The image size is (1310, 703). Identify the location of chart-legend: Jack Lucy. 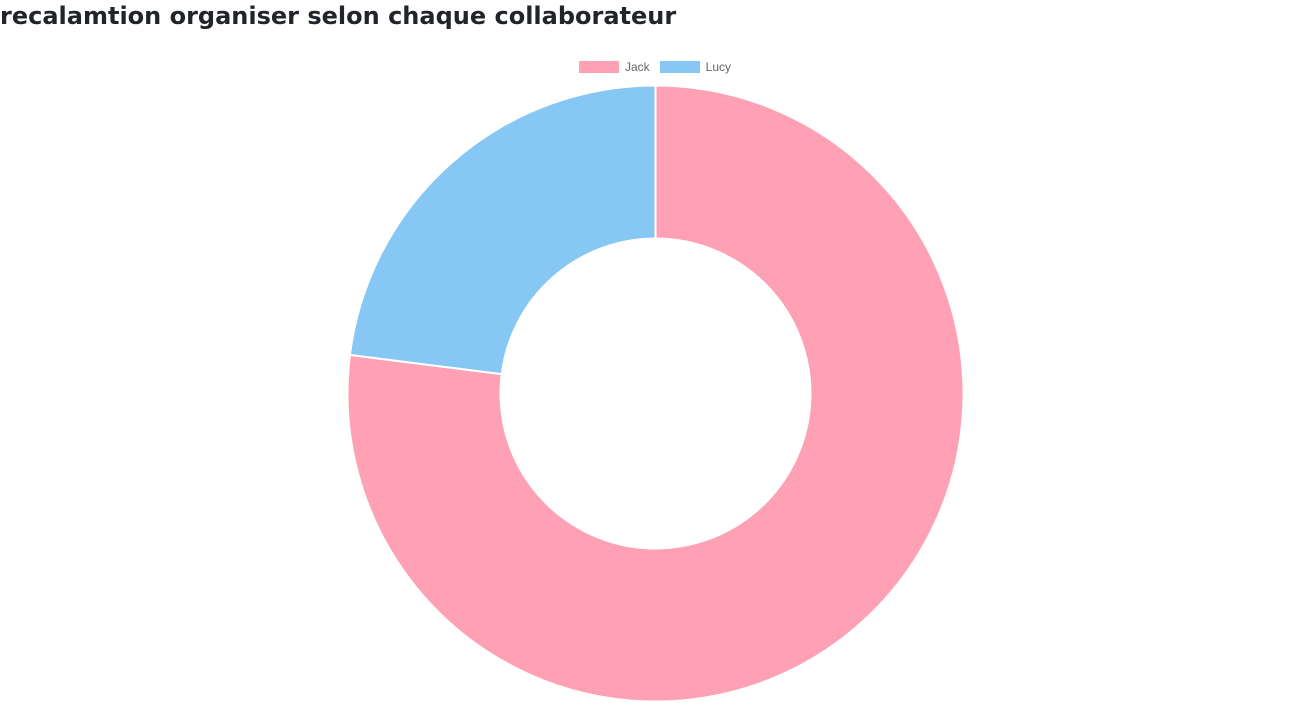
(655, 67).